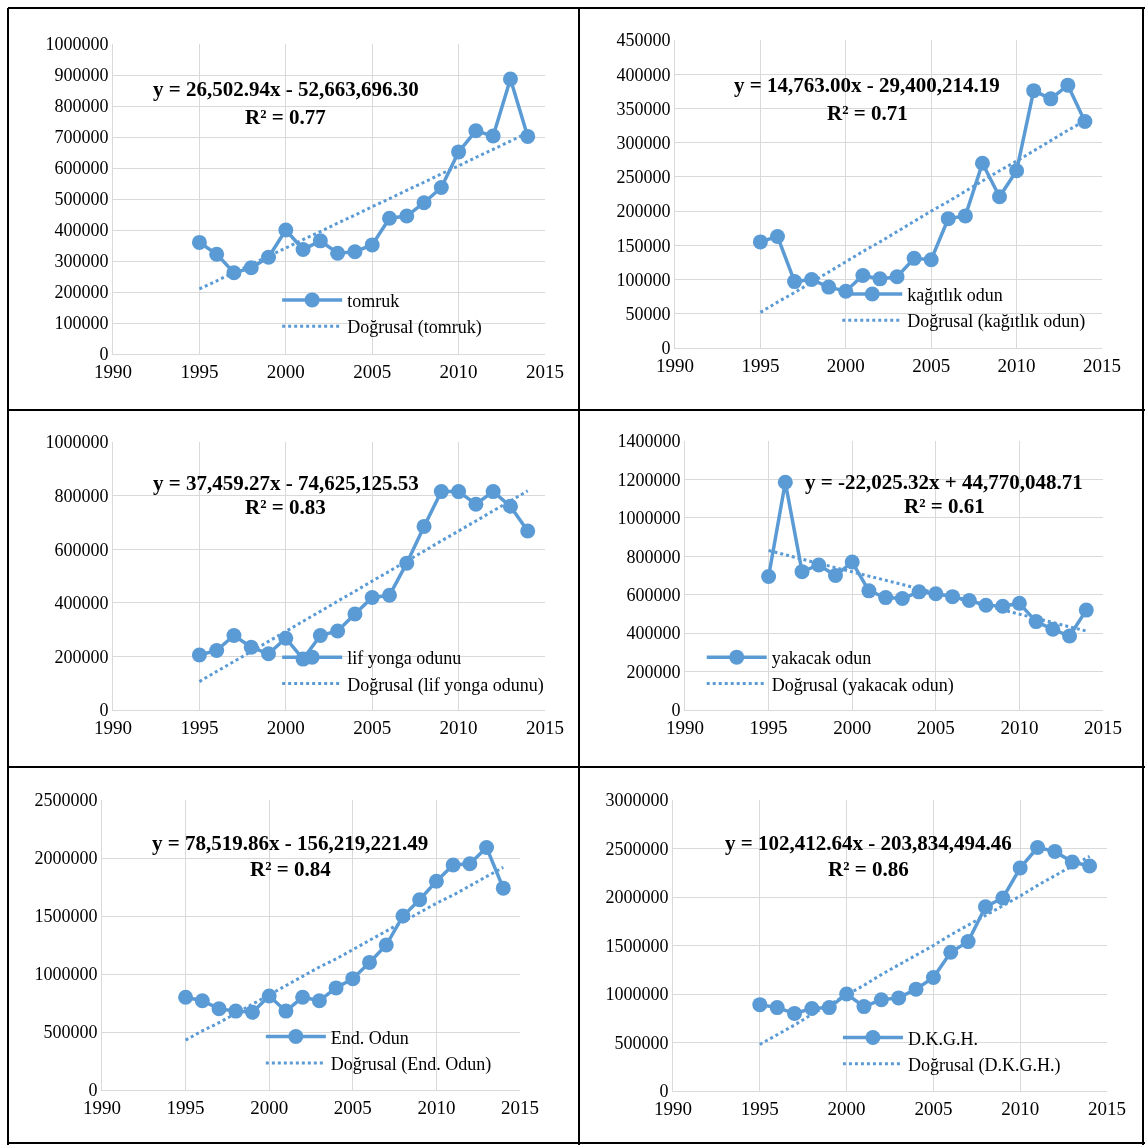 This screenshot has height=1145, width=1145. Describe the element at coordinates (867, 85) in the screenshot. I see `annotation: y = 14,763.00x - 29,400,214.19` at that location.